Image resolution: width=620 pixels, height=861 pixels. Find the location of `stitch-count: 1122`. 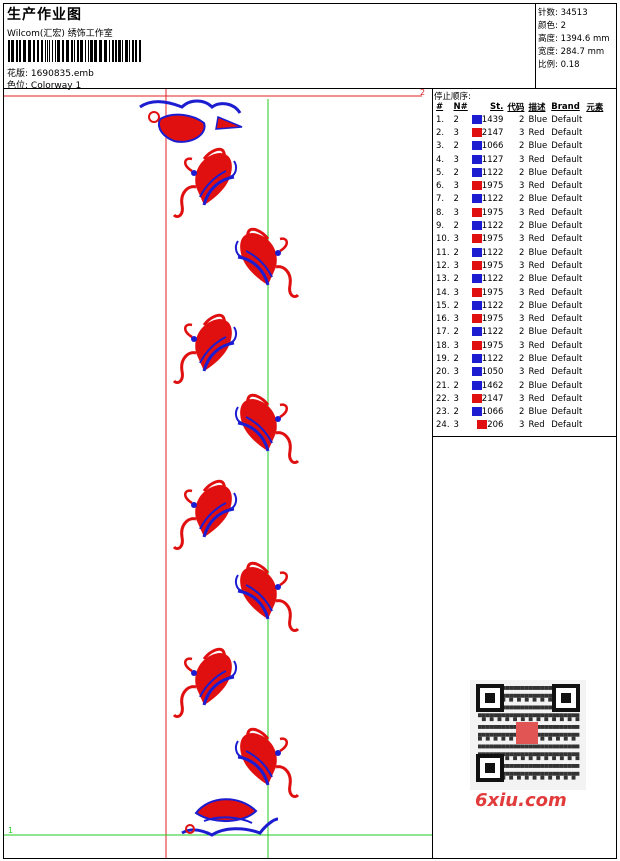

stitch-count: 1122 is located at coordinates (492, 332).